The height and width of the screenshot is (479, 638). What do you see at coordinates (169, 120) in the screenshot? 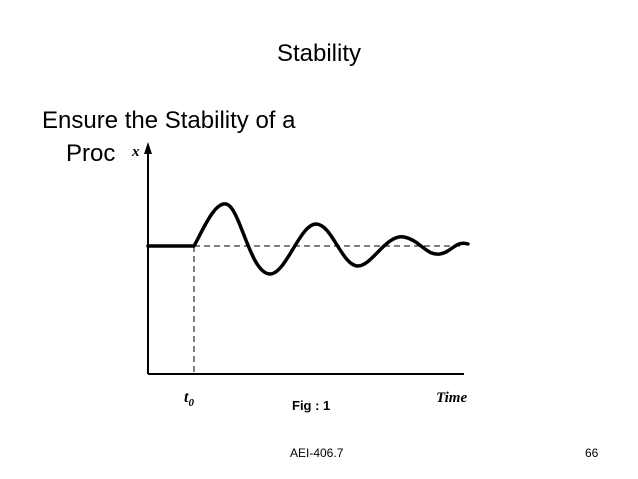
I see `body-text-line-1: Ensure the Stability of a` at bounding box center [169, 120].